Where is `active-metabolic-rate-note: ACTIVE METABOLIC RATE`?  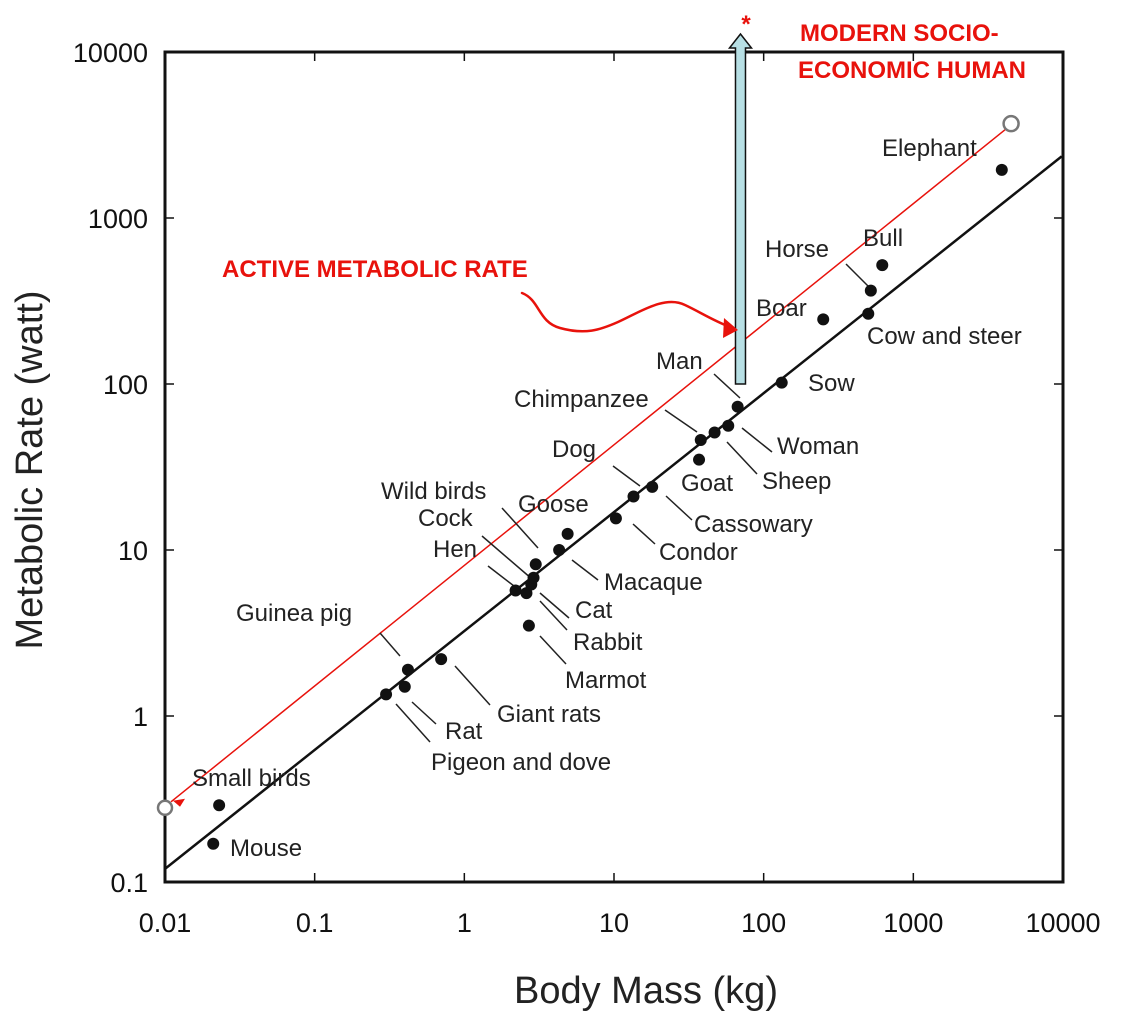
active-metabolic-rate-note: ACTIVE METABOLIC RATE is located at coordinates (375, 269).